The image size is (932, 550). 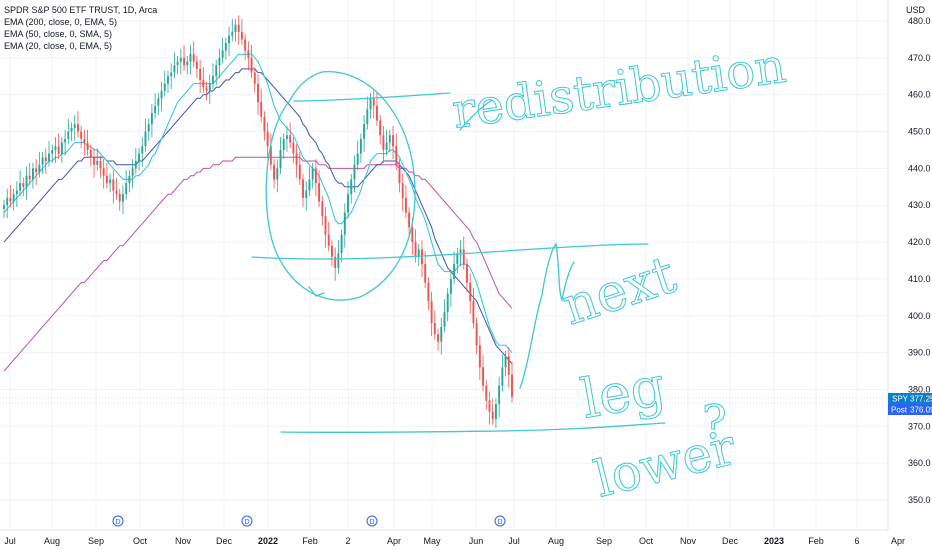 I want to click on price-tag-symbol: SPY 377.25, so click(x=910, y=398).